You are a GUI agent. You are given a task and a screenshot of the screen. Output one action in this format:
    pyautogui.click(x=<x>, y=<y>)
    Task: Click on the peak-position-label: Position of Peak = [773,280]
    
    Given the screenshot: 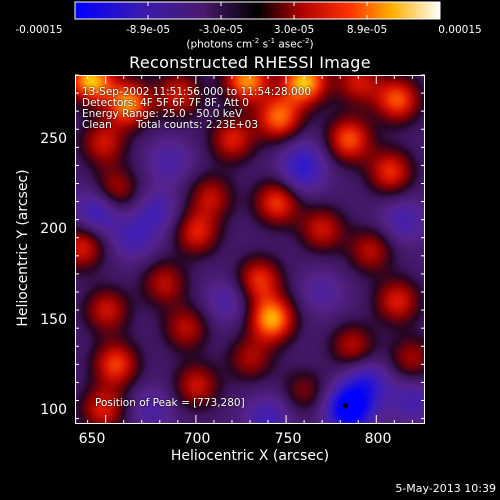 What is the action you would take?
    pyautogui.click(x=170, y=403)
    